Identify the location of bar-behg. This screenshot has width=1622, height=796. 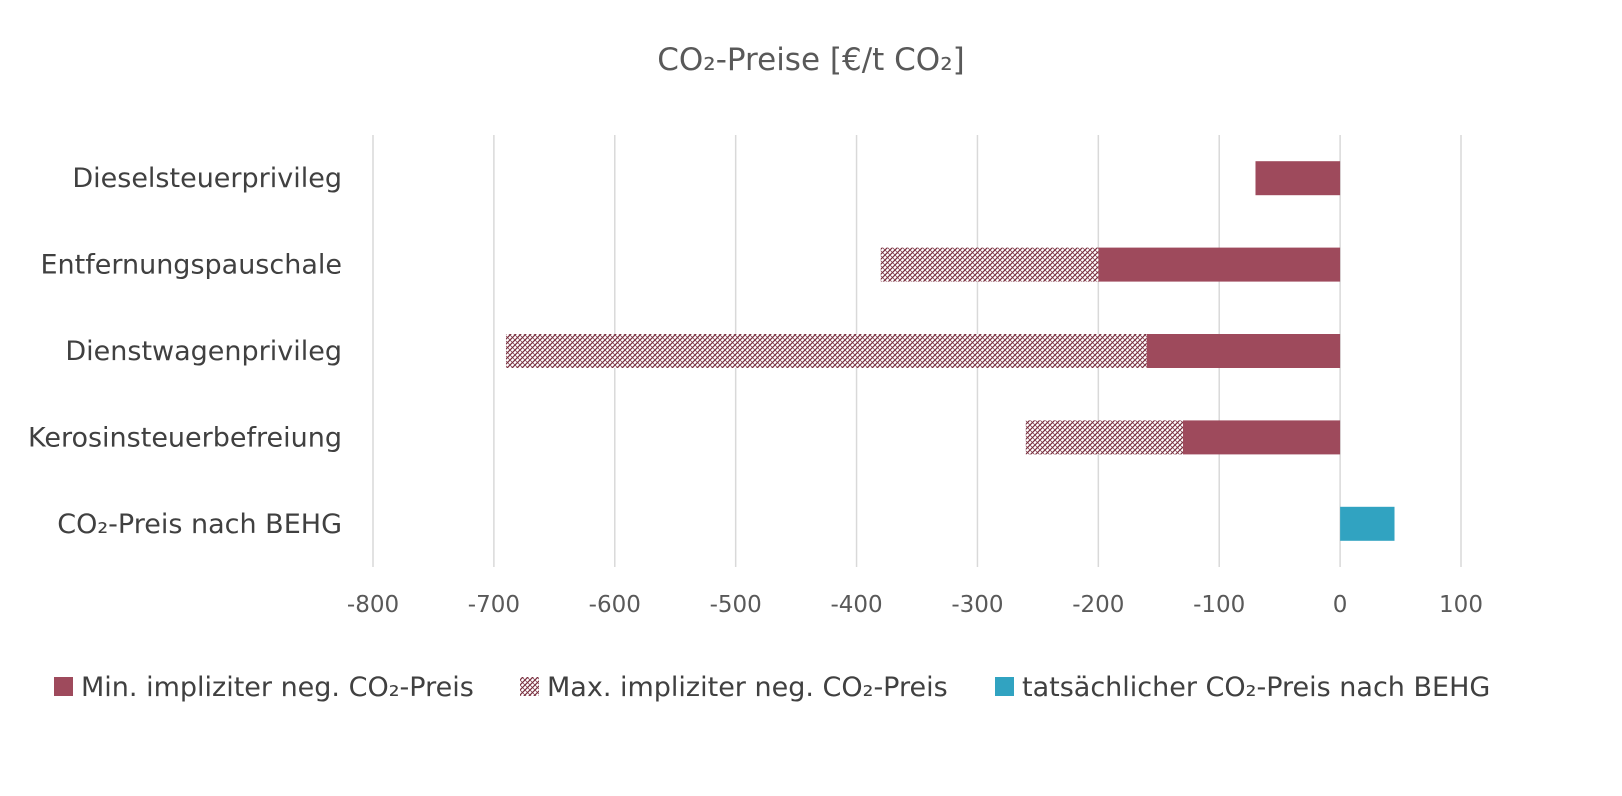
(1367, 523).